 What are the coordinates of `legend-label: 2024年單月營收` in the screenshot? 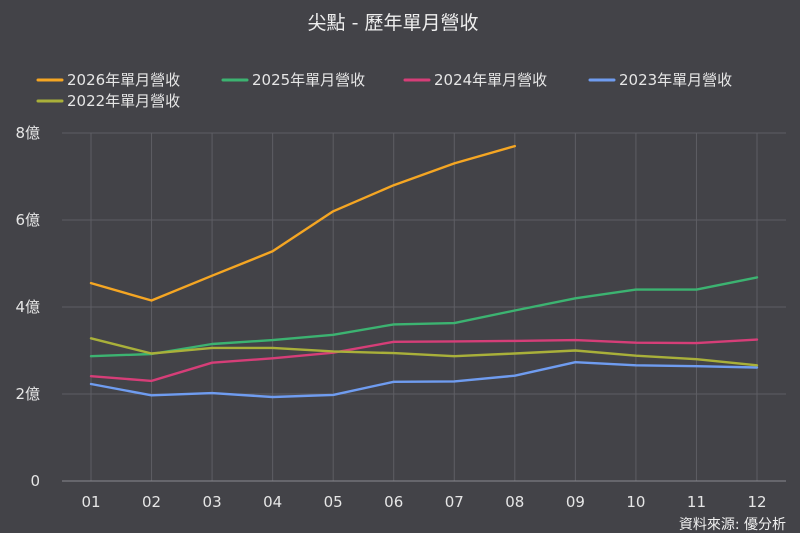 It's located at (490, 80).